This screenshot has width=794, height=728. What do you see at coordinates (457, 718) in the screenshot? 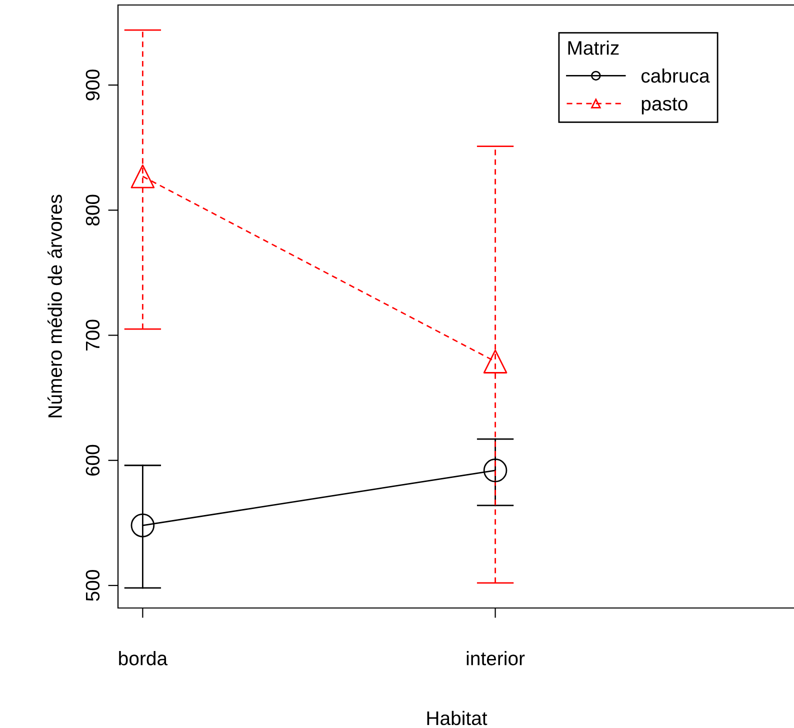
I see `x-axis-title: Habitat` at bounding box center [457, 718].